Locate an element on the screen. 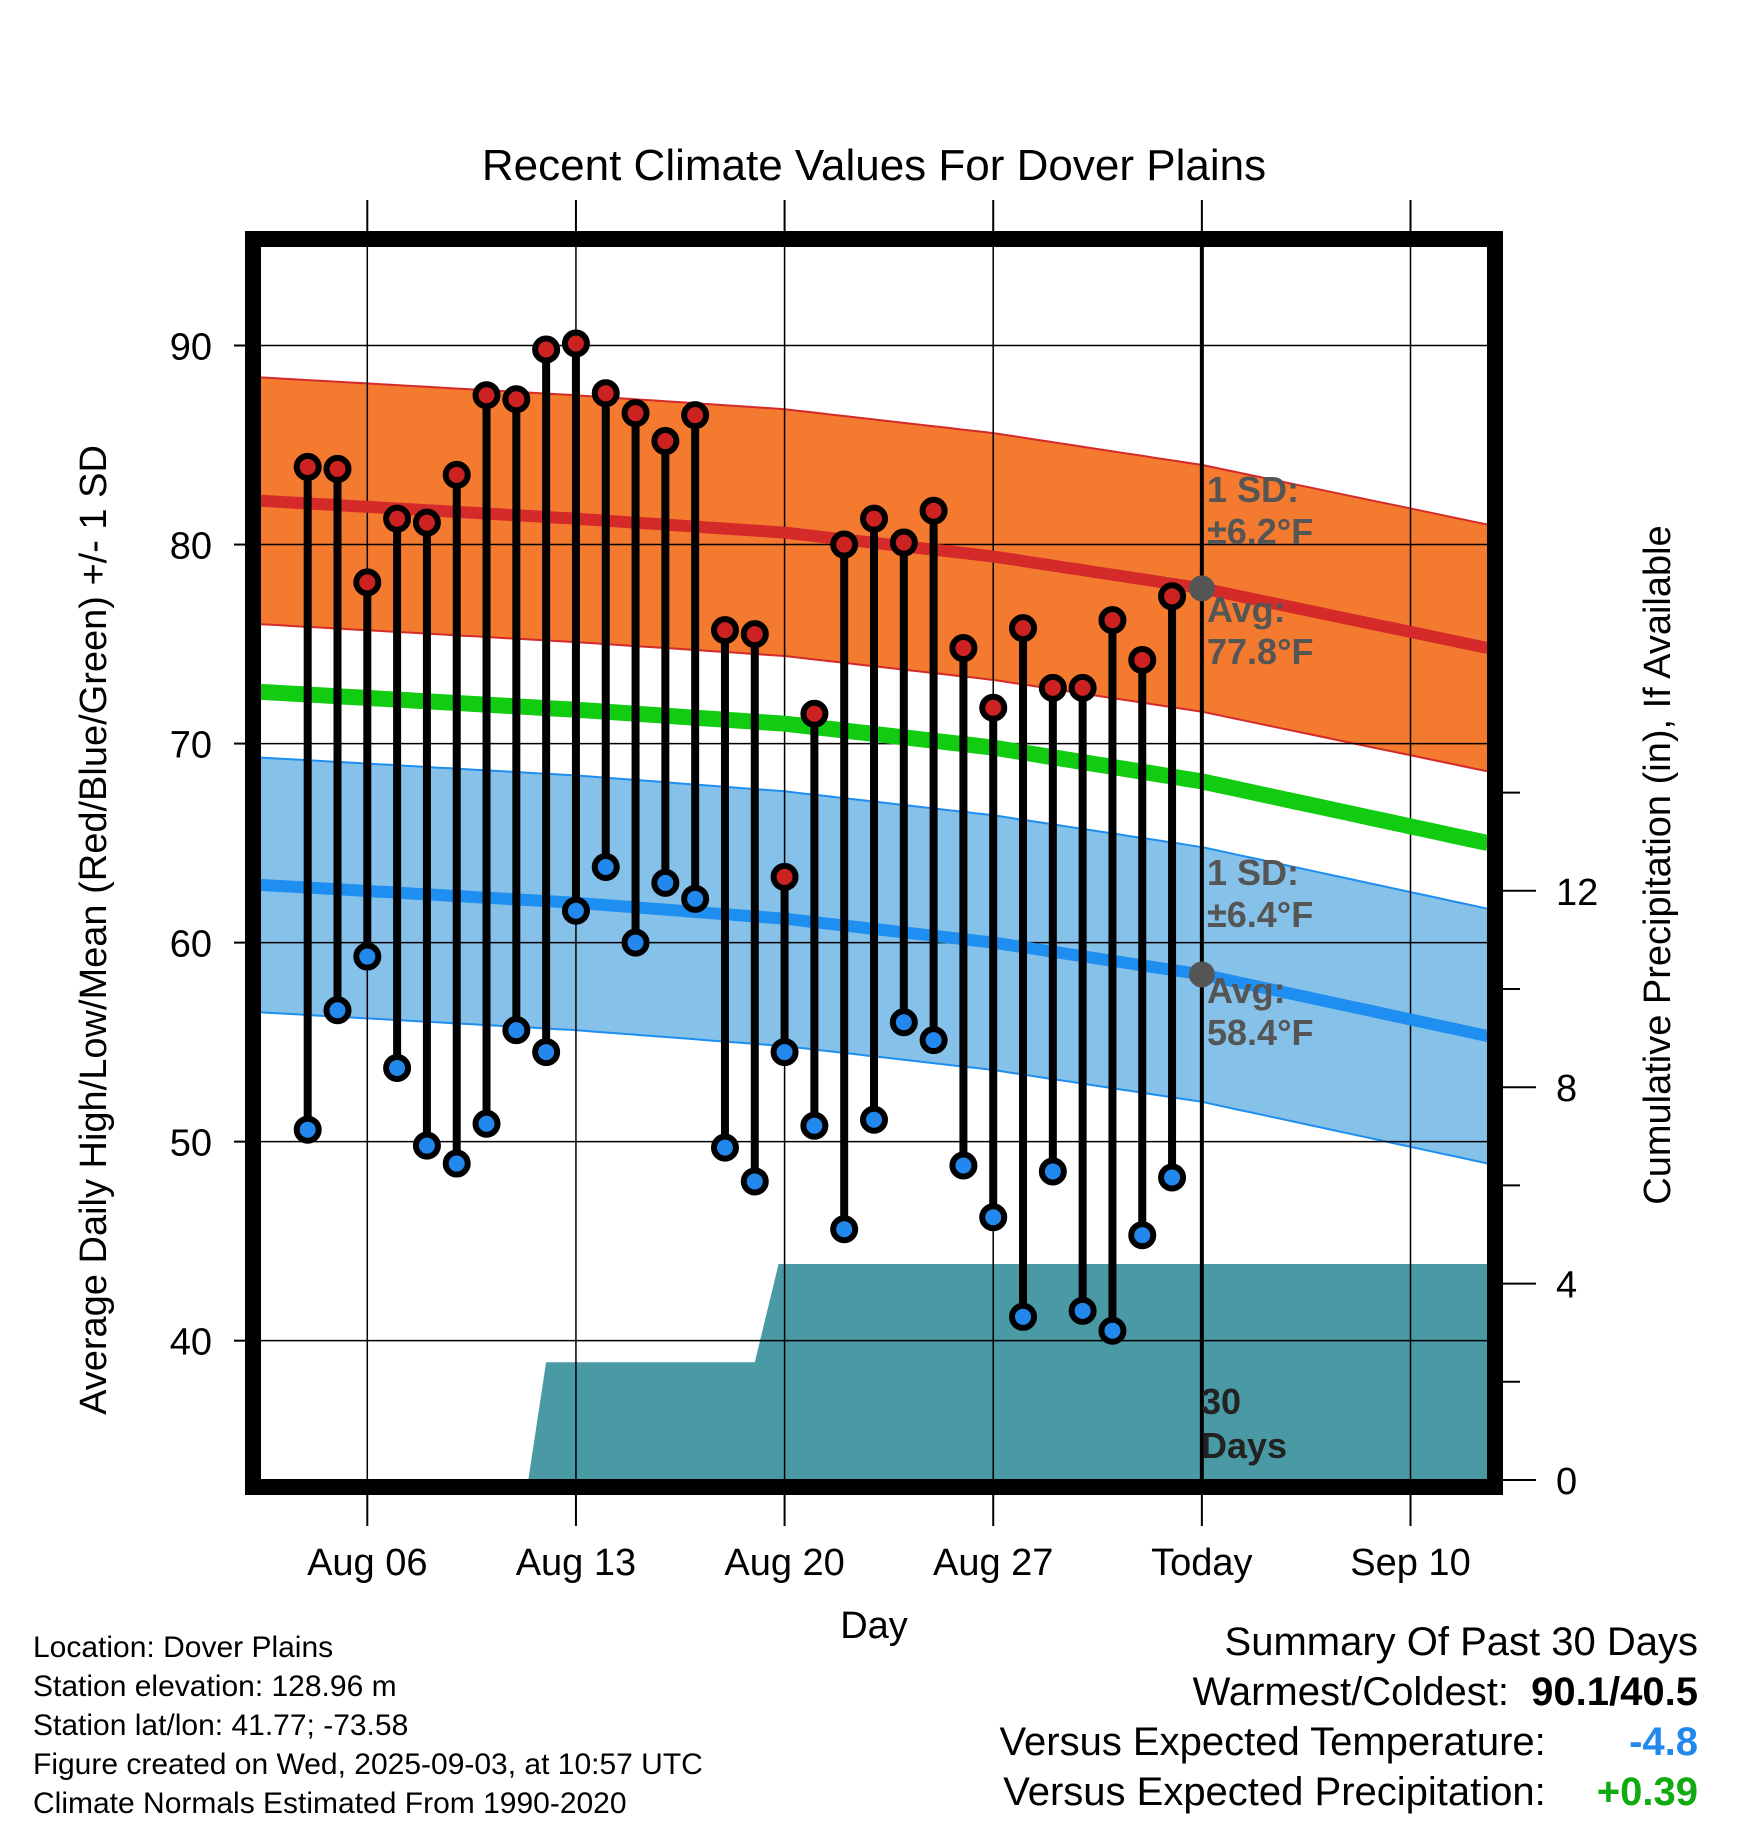 The width and height of the screenshot is (1748, 1828). y-left-tick-label: 70 is located at coordinates (191, 746).